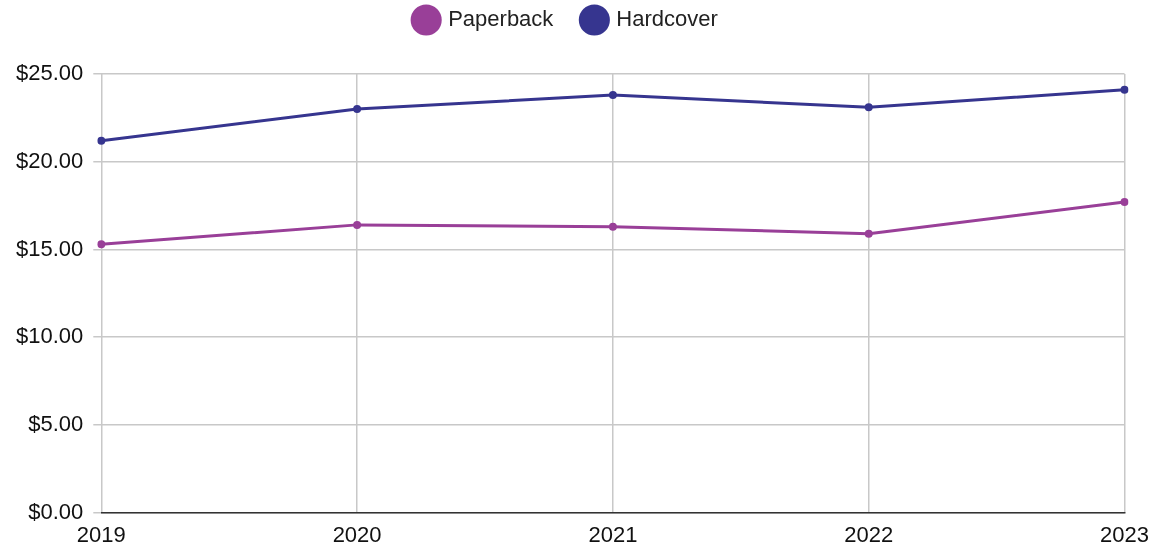 Image resolution: width=1159 pixels, height=552 pixels. I want to click on y-tick-label: $5.00, so click(56, 423).